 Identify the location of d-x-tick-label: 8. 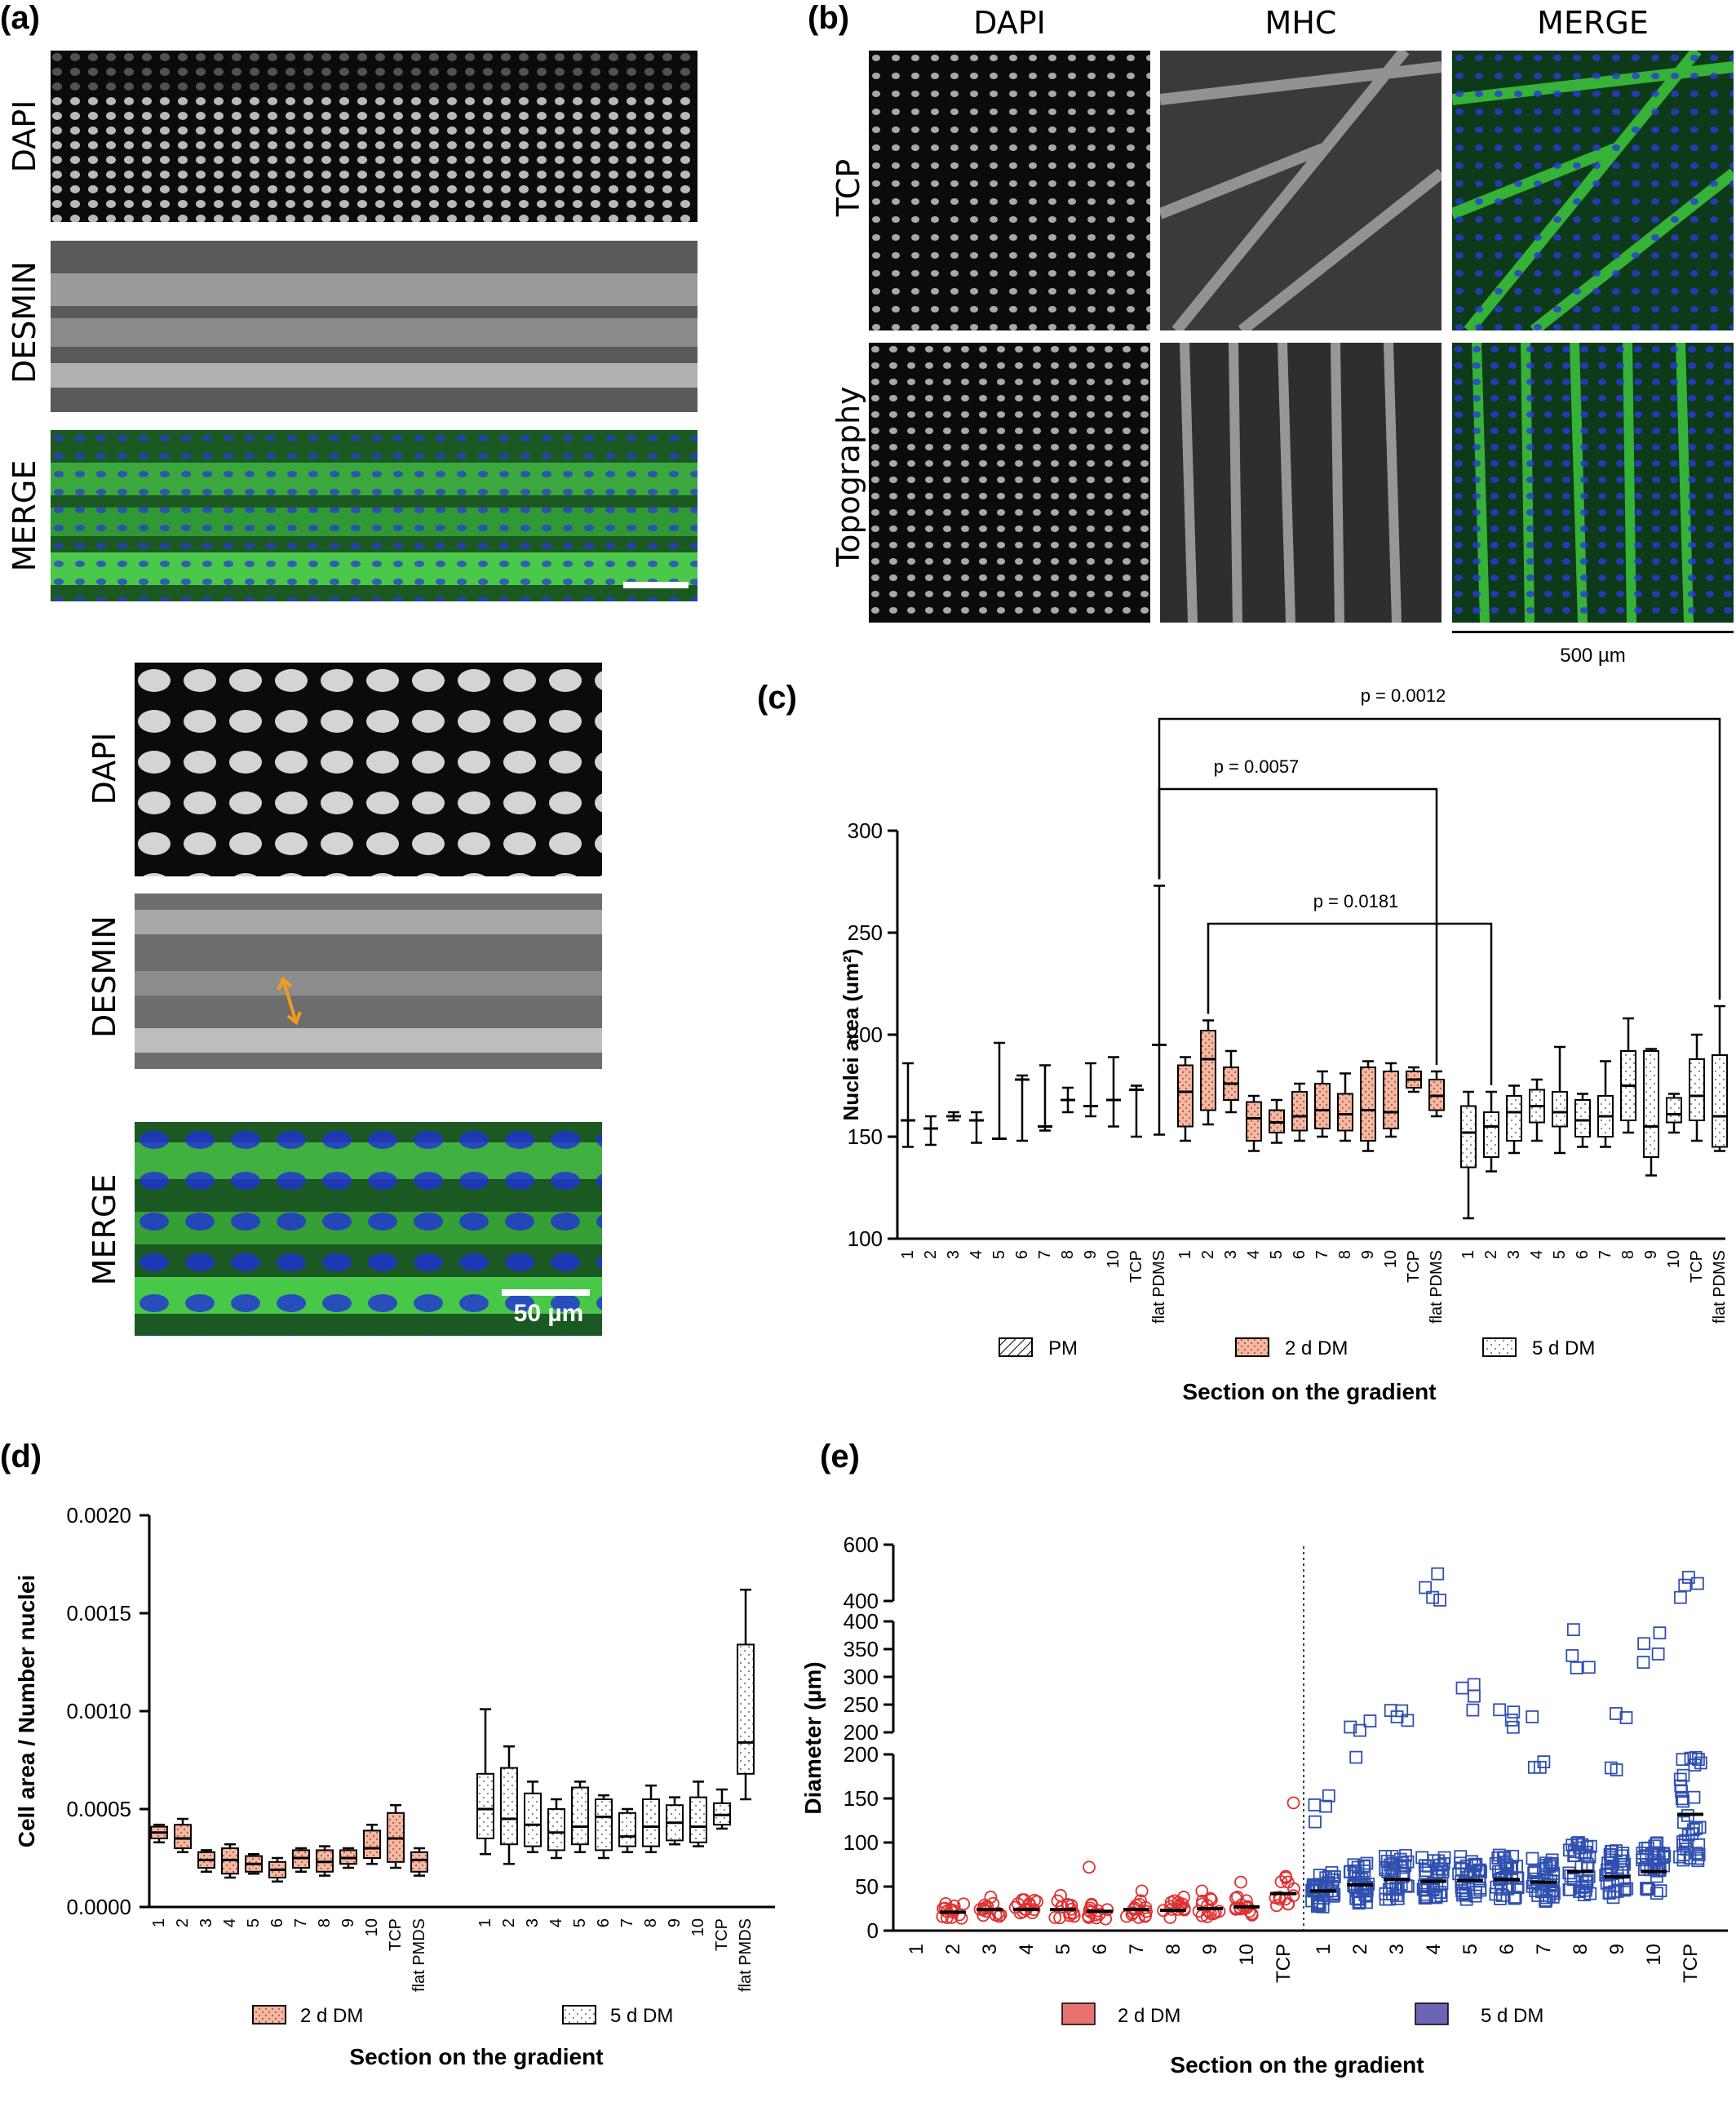
(651, 1922).